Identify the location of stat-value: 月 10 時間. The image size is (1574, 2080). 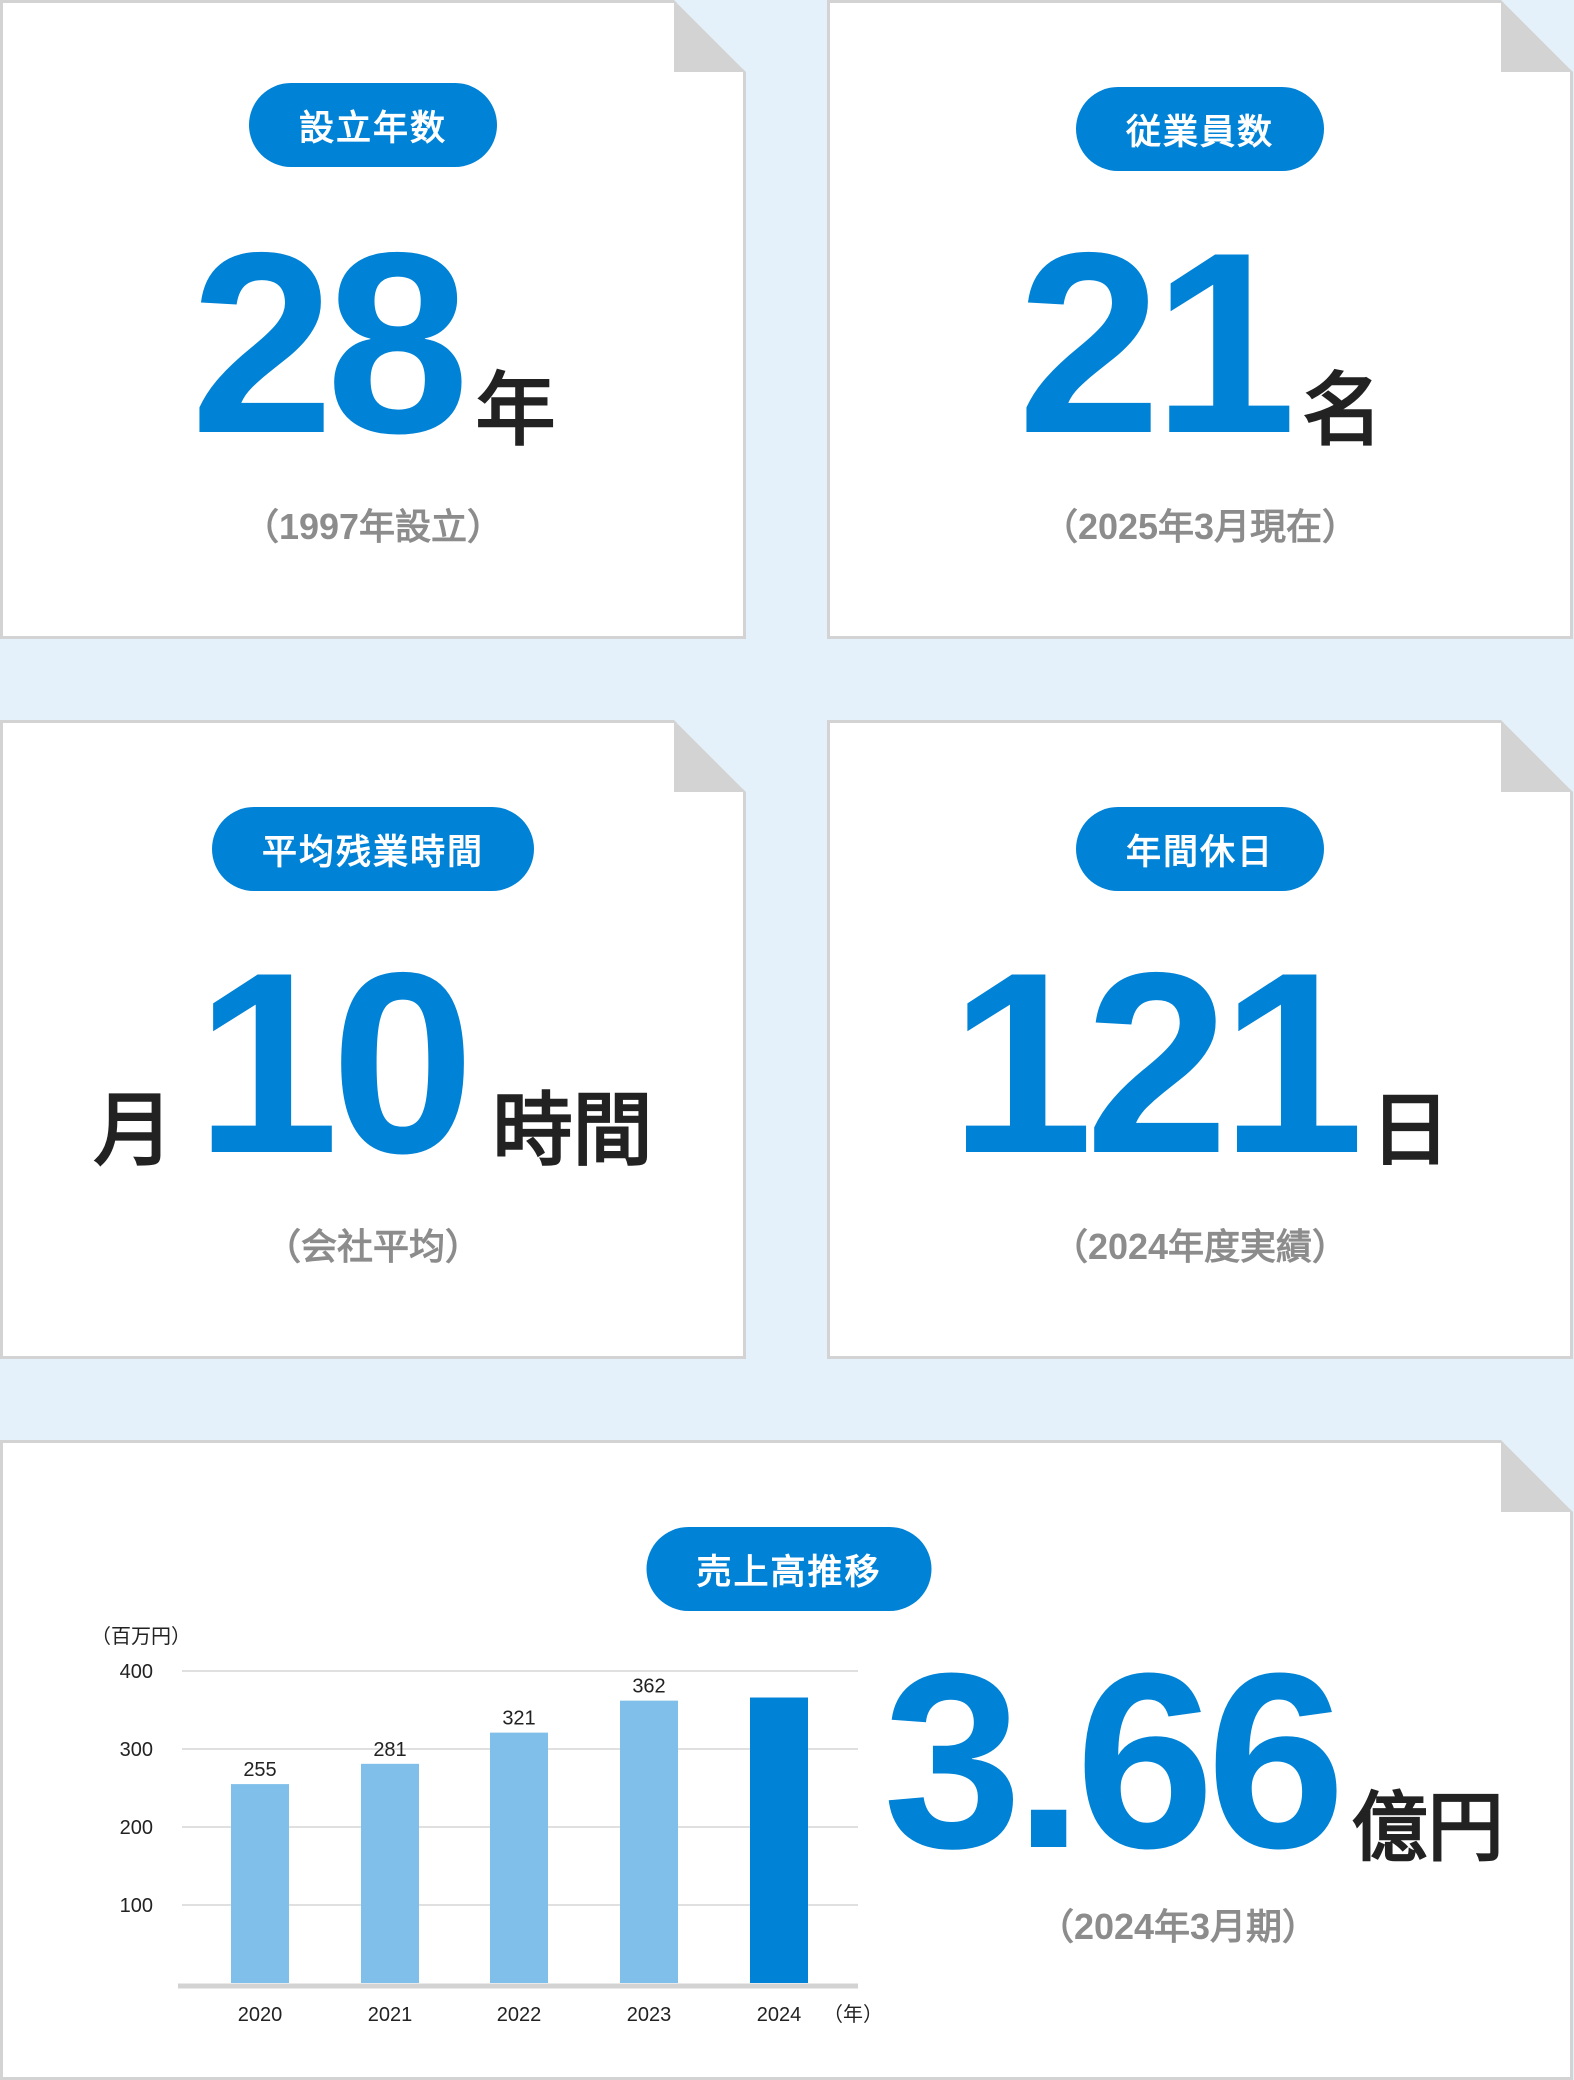
(373, 1062).